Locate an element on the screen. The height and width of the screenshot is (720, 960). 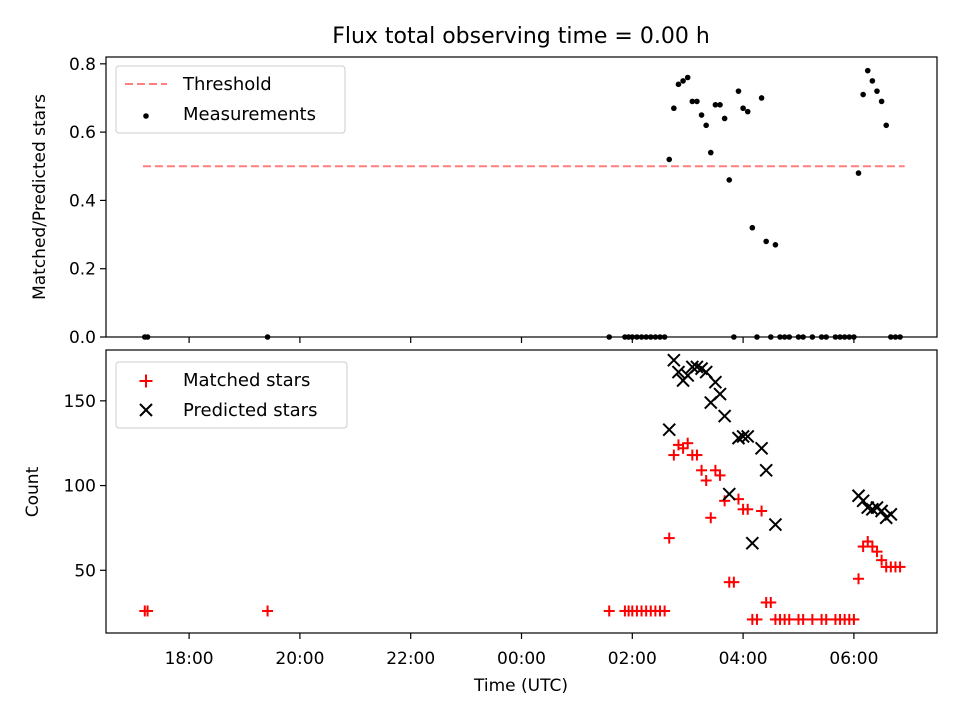
bottom-y-tick-label: 50 is located at coordinates (85, 571).